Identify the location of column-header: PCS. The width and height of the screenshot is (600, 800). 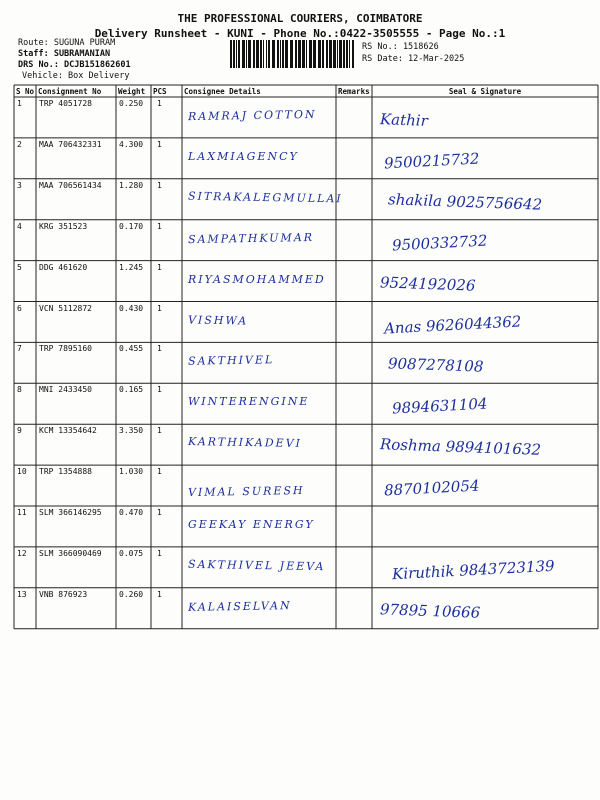
(160, 91).